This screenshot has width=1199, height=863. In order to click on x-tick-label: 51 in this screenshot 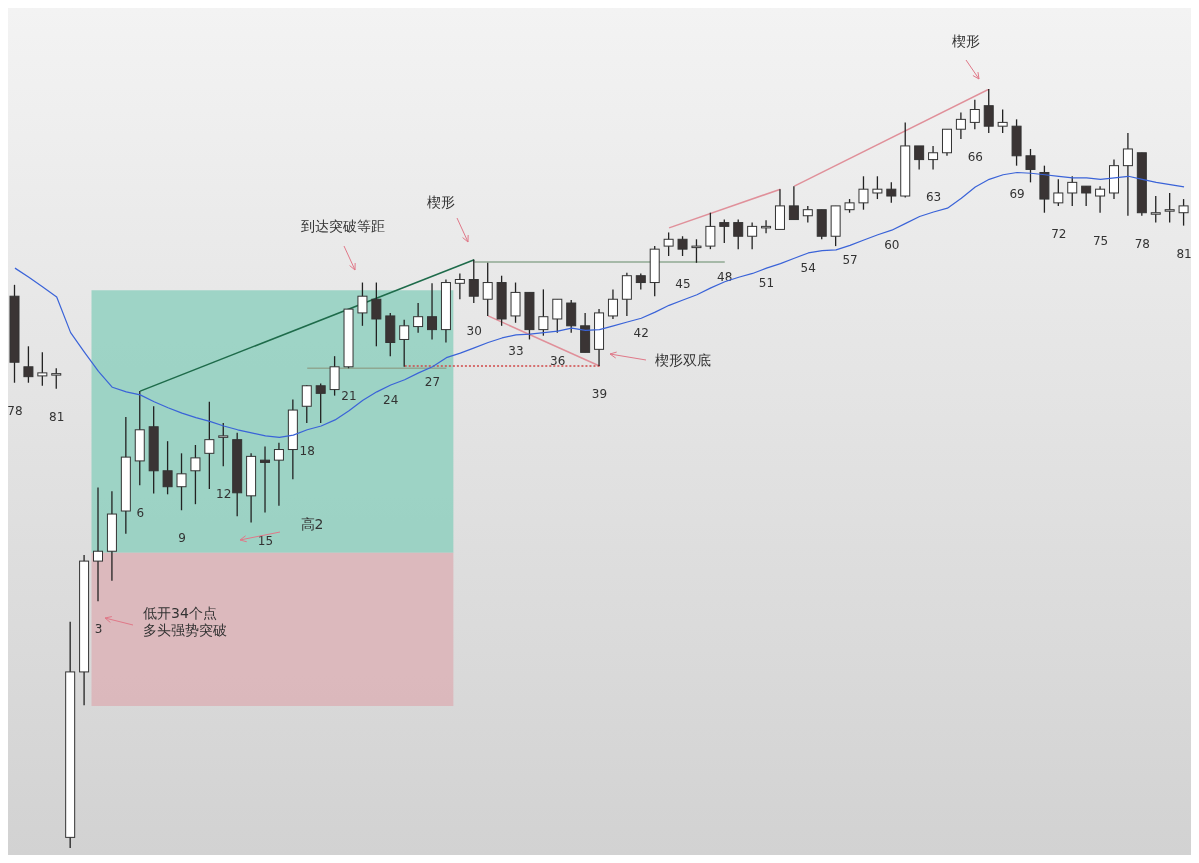, I will do `click(766, 283)`.